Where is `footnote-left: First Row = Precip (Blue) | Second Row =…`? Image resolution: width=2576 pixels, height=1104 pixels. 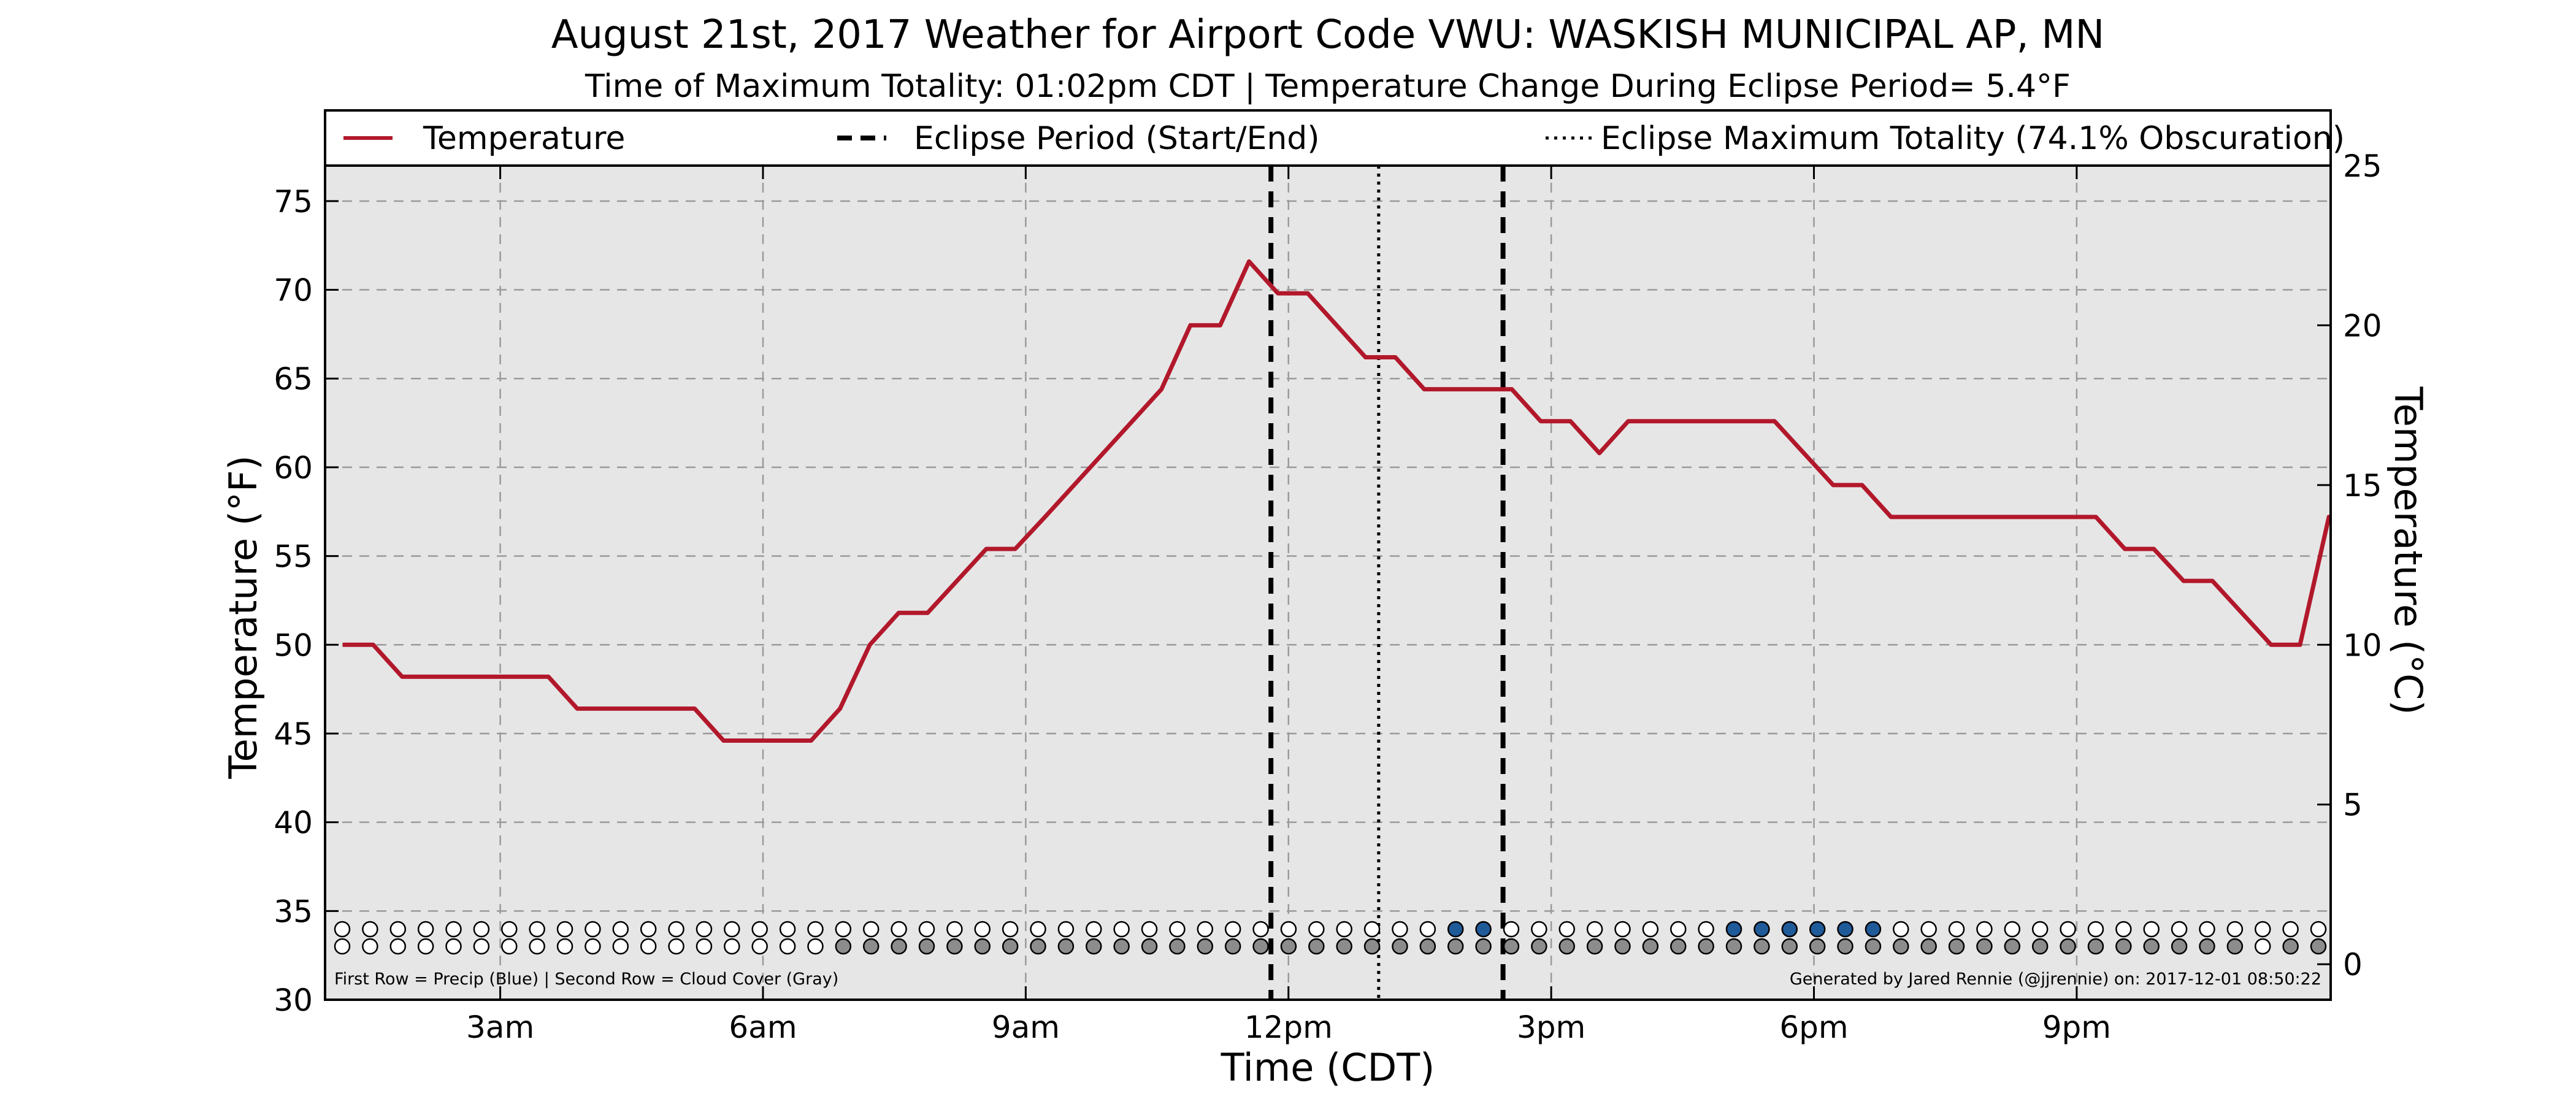 footnote-left: First Row = Precip (Blue) | Second Row =… is located at coordinates (586, 979).